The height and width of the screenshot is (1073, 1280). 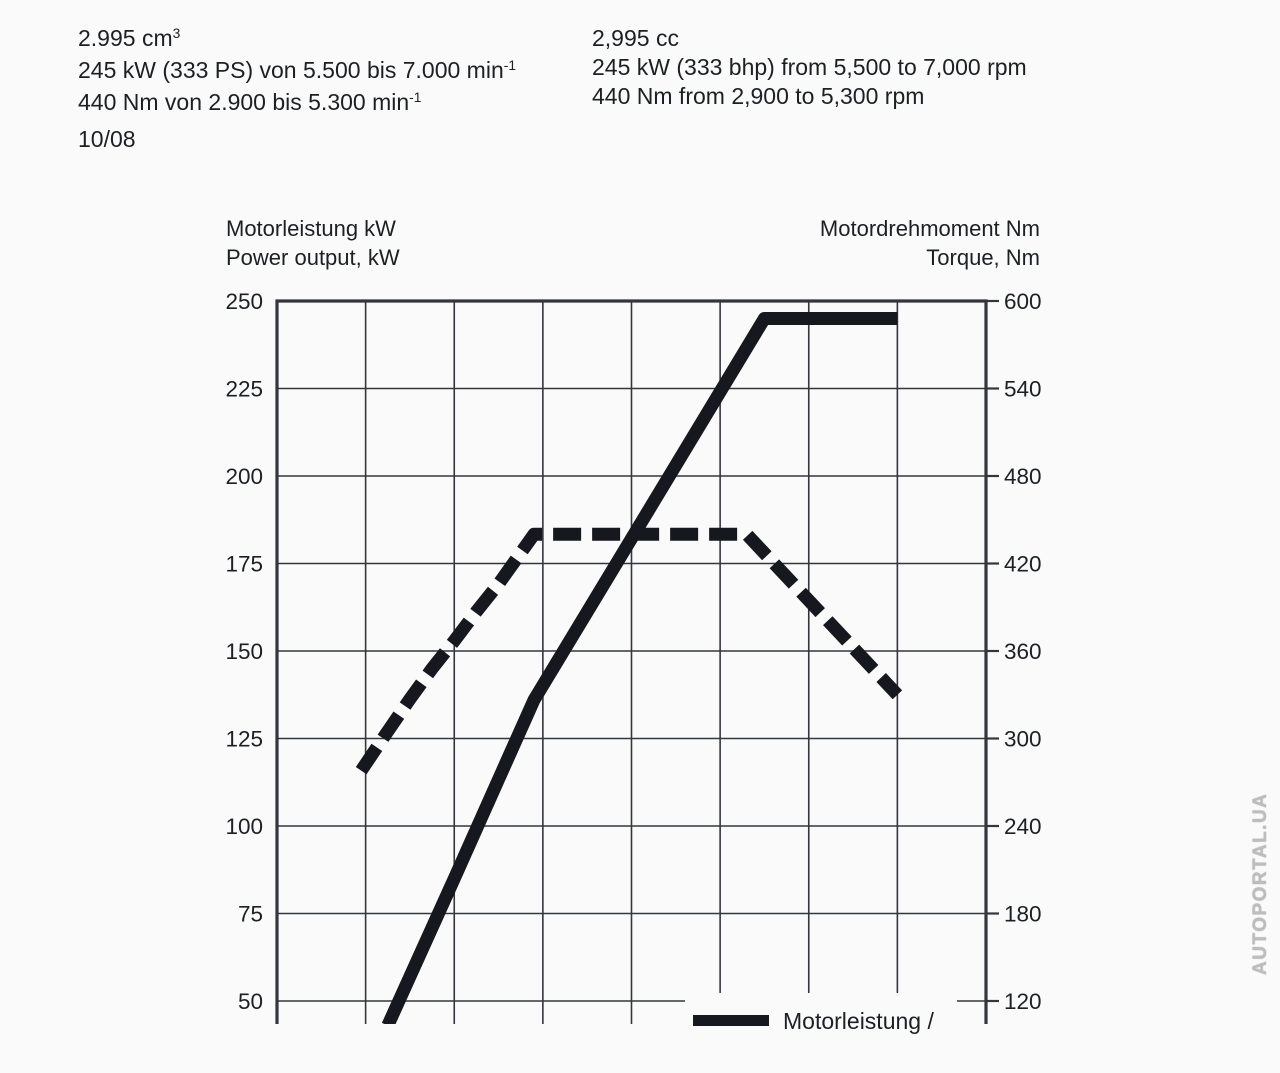 I want to click on superscript: 3, so click(x=176, y=34).